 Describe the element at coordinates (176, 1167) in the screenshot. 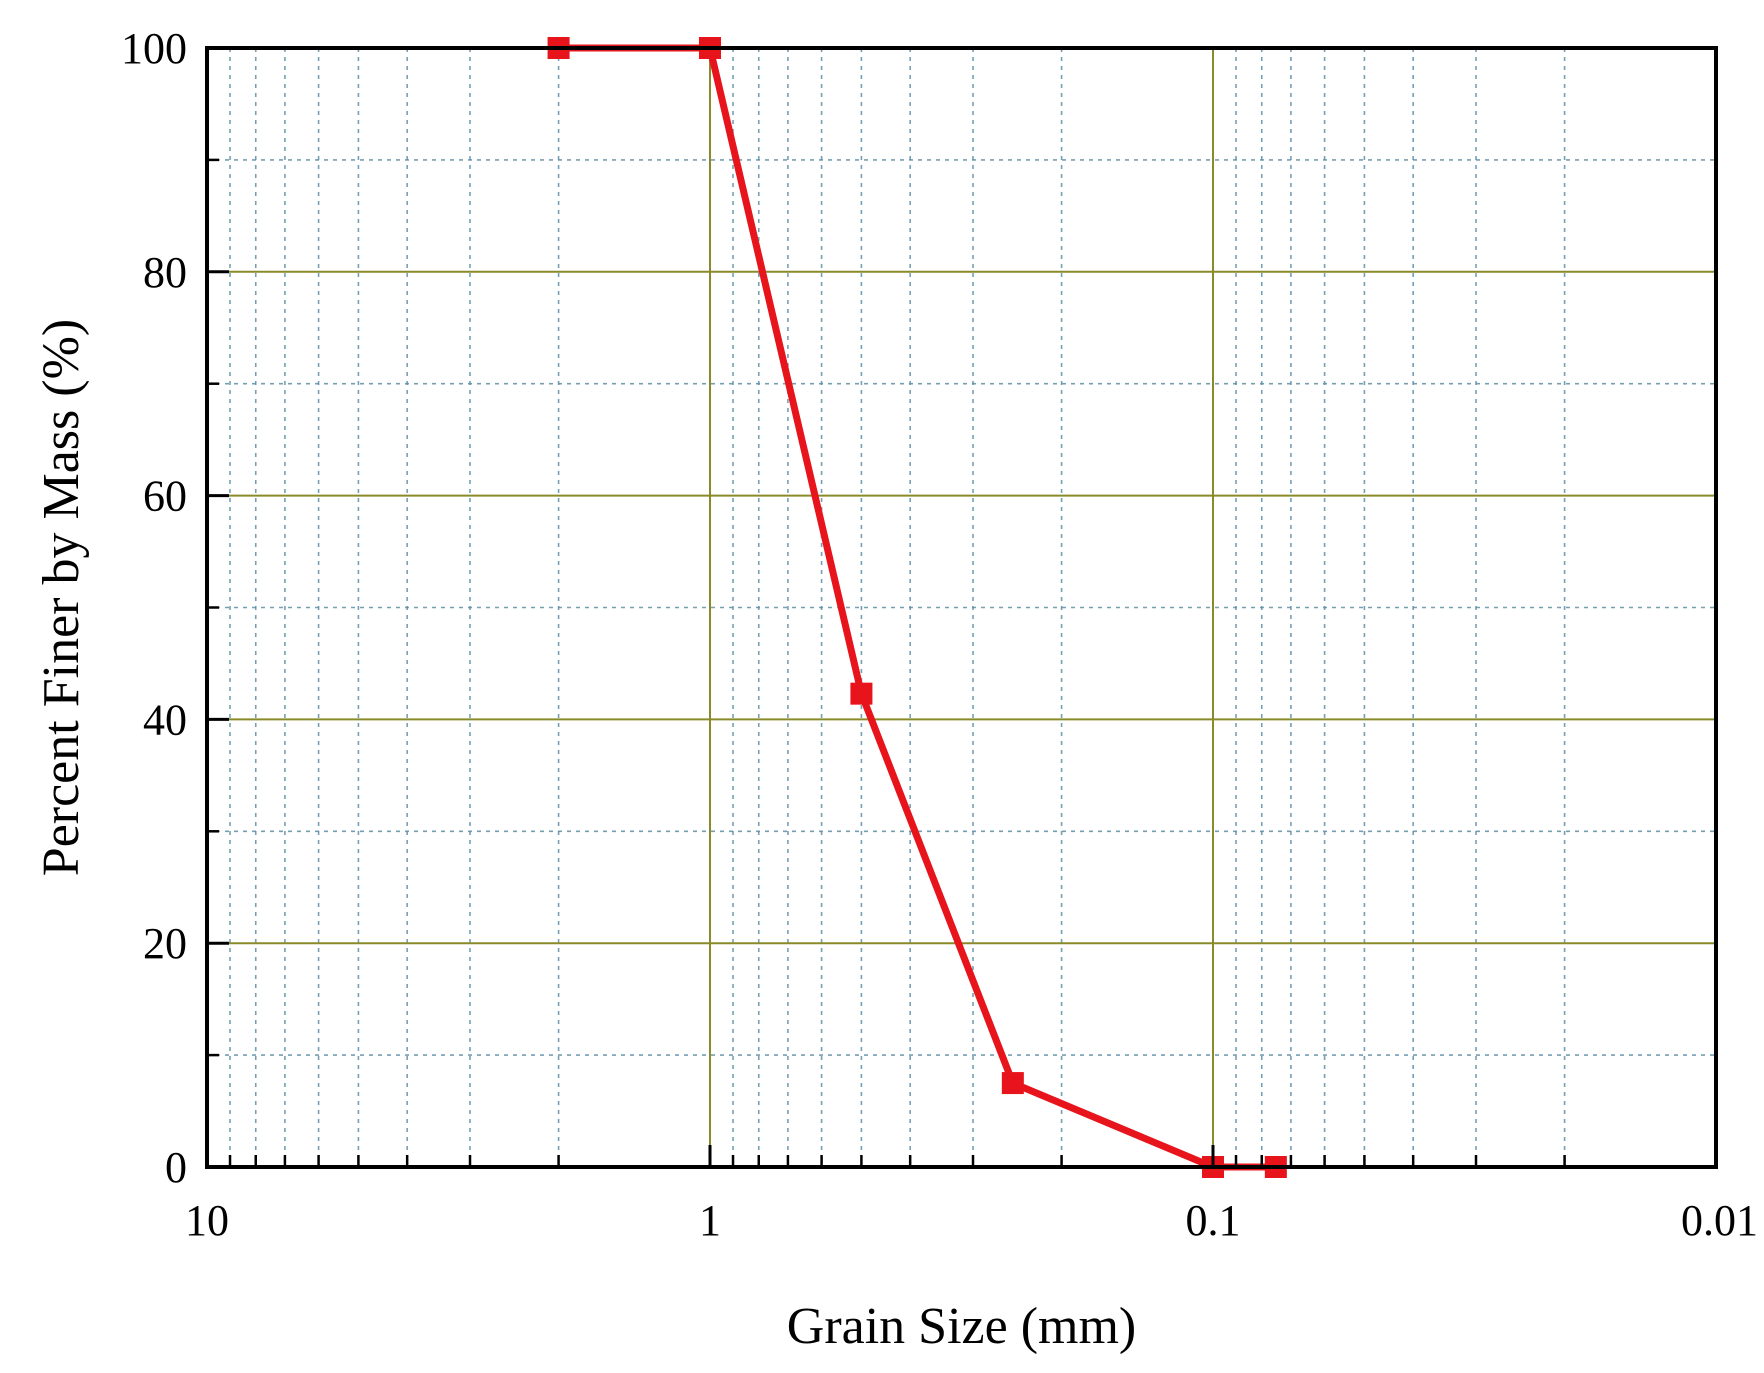

I see `y-tick-label: 0` at that location.